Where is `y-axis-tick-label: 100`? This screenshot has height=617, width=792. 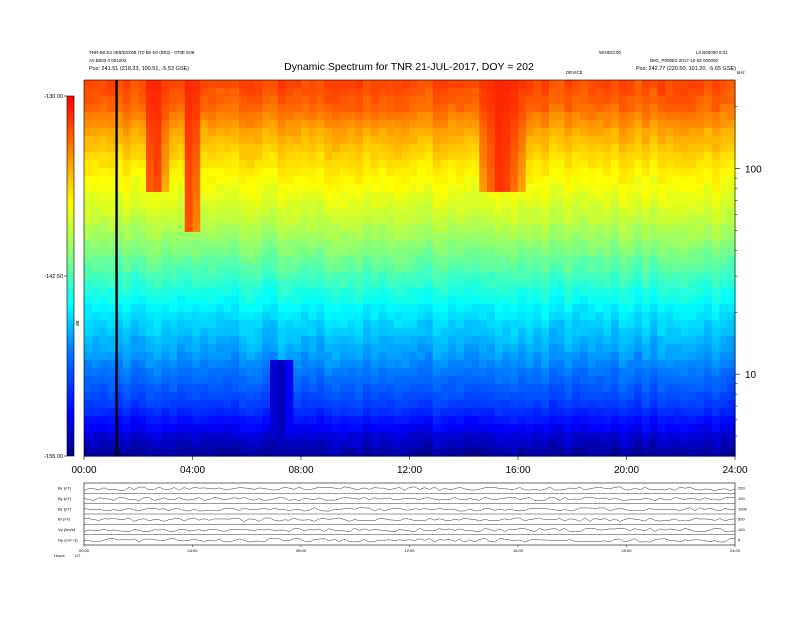 y-axis-tick-label: 100 is located at coordinates (753, 170).